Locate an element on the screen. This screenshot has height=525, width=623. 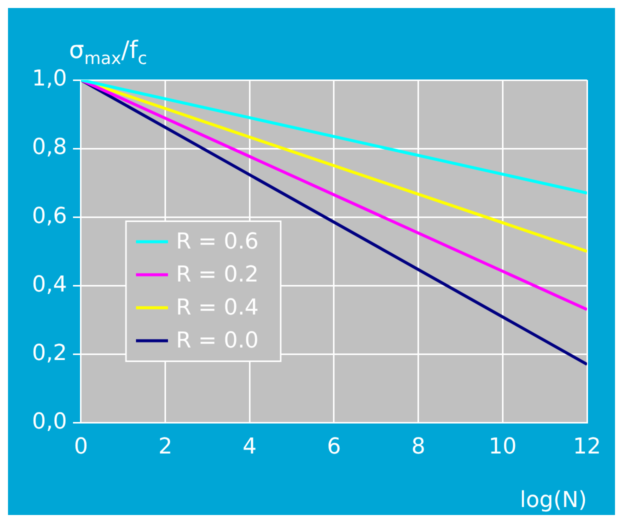
x-tick-label: 2 is located at coordinates (165, 447).